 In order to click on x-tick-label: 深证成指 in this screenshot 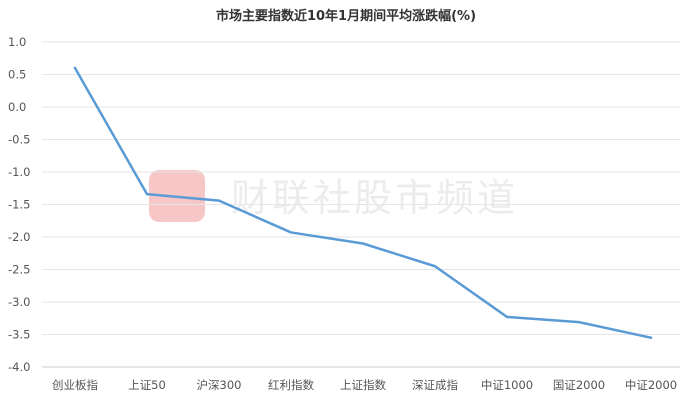, I will do `click(435, 385)`.